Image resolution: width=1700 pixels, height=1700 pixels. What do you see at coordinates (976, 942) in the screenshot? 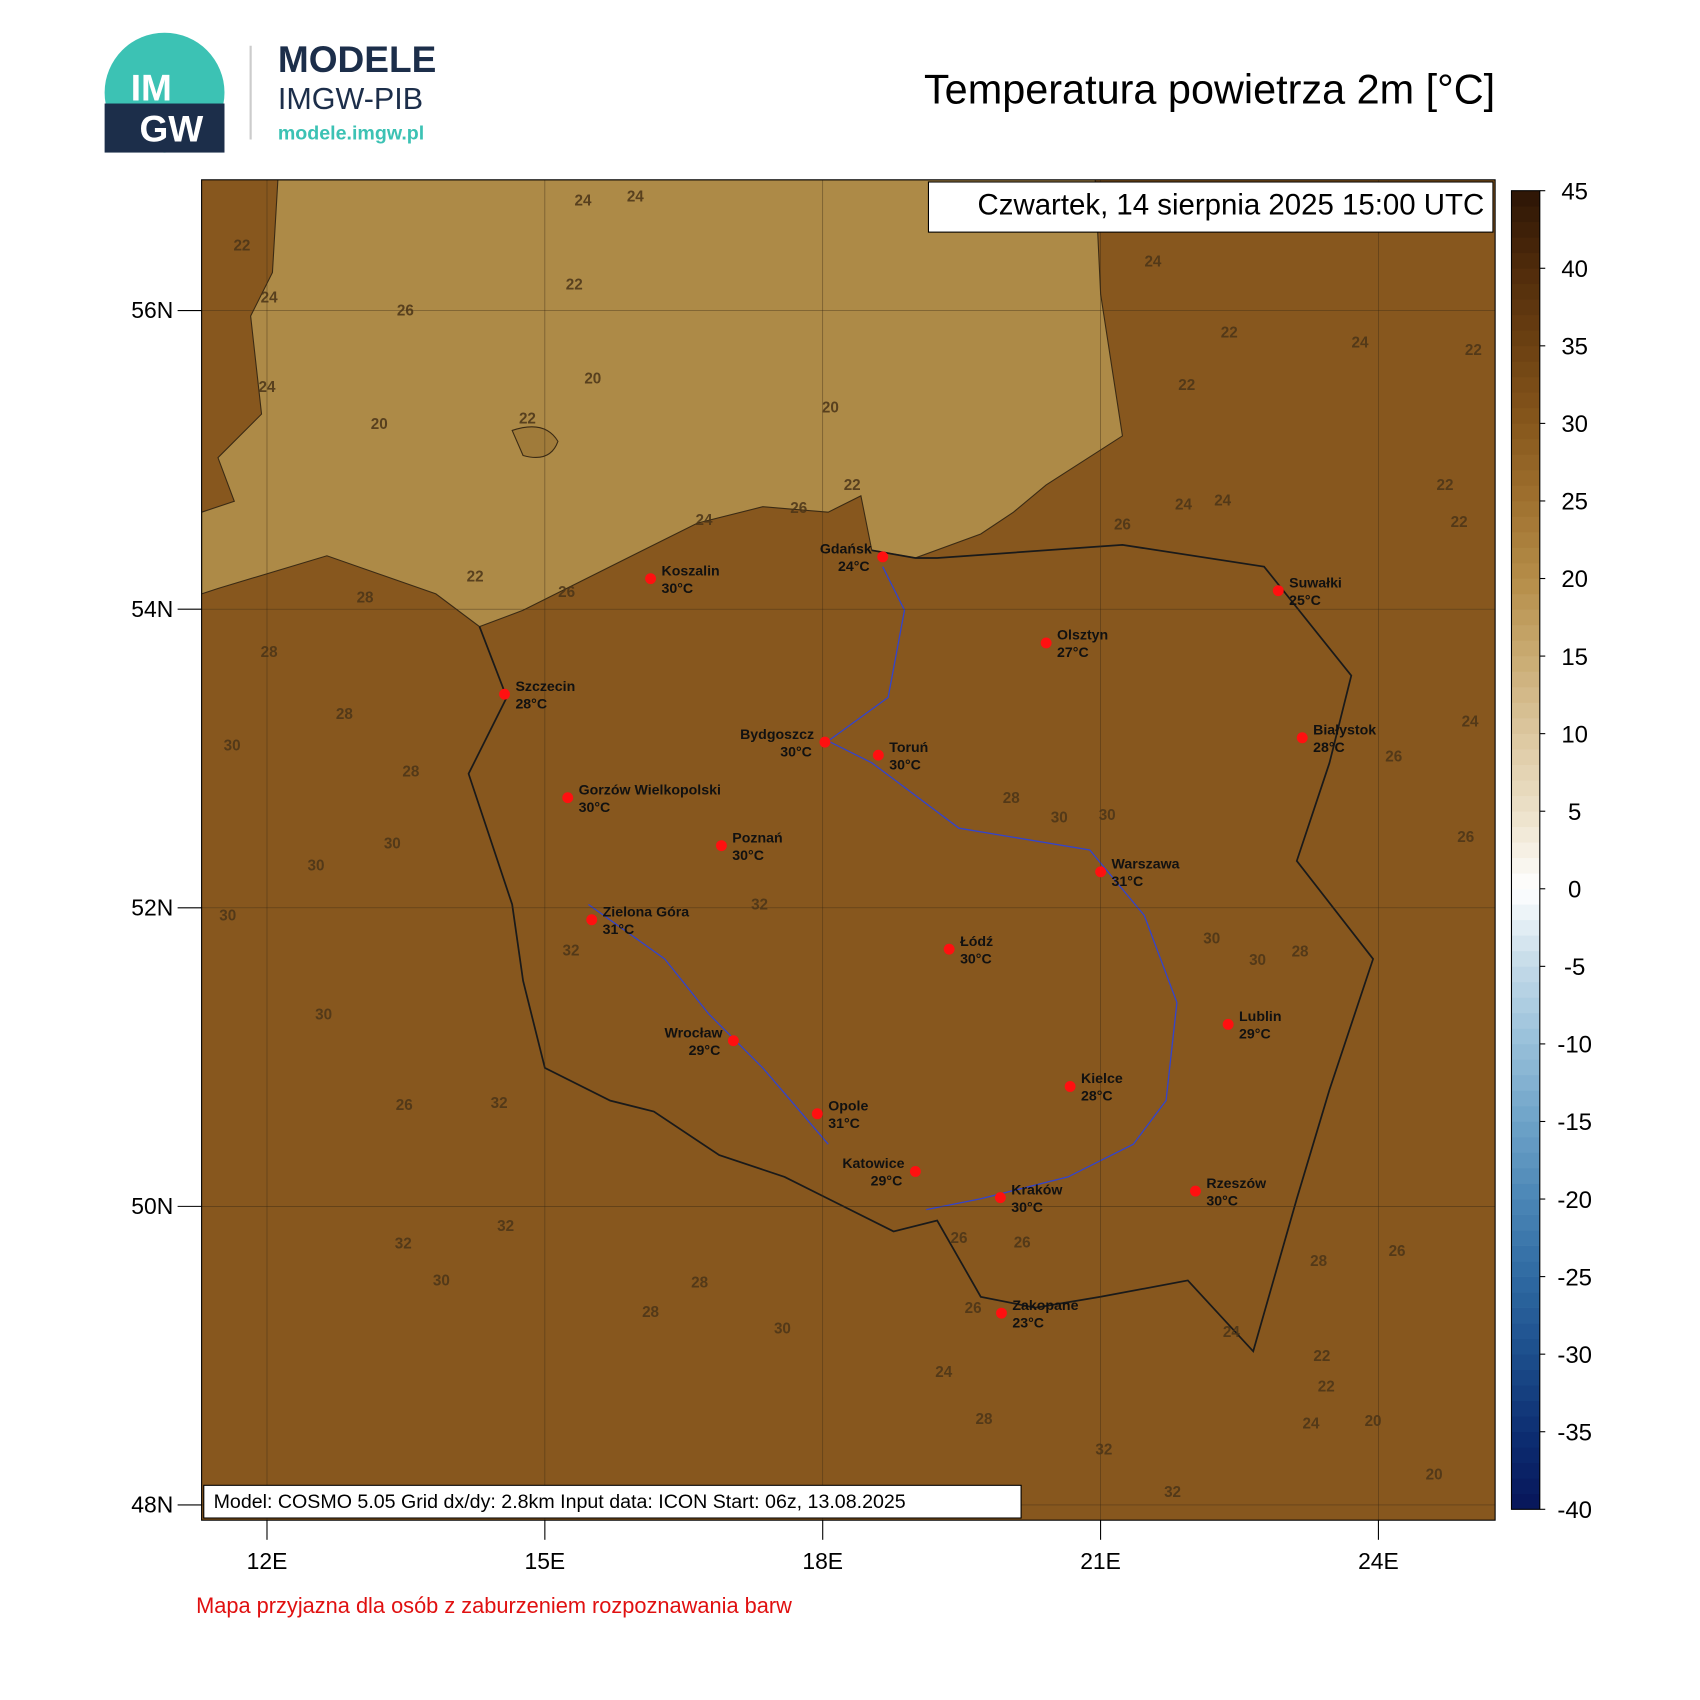
I see `city-name: Łódź` at bounding box center [976, 942].